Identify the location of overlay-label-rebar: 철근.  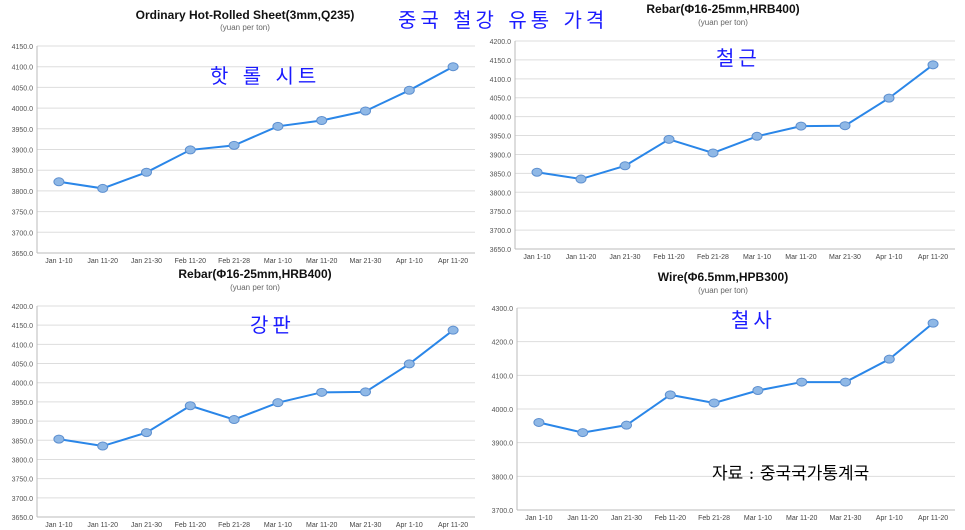
(738, 58).